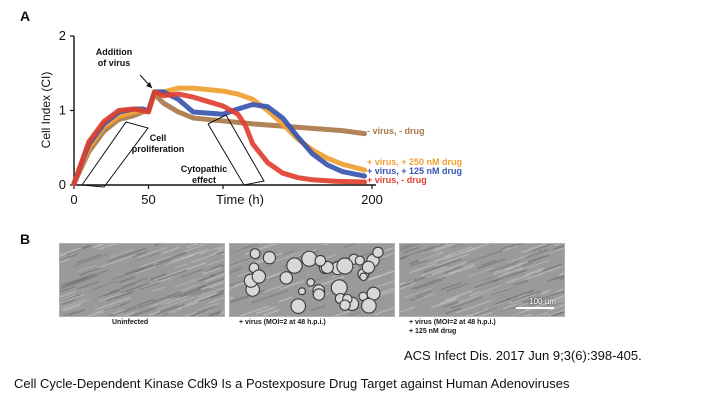  What do you see at coordinates (149, 85) in the screenshot?
I see `arrowhead` at bounding box center [149, 85].